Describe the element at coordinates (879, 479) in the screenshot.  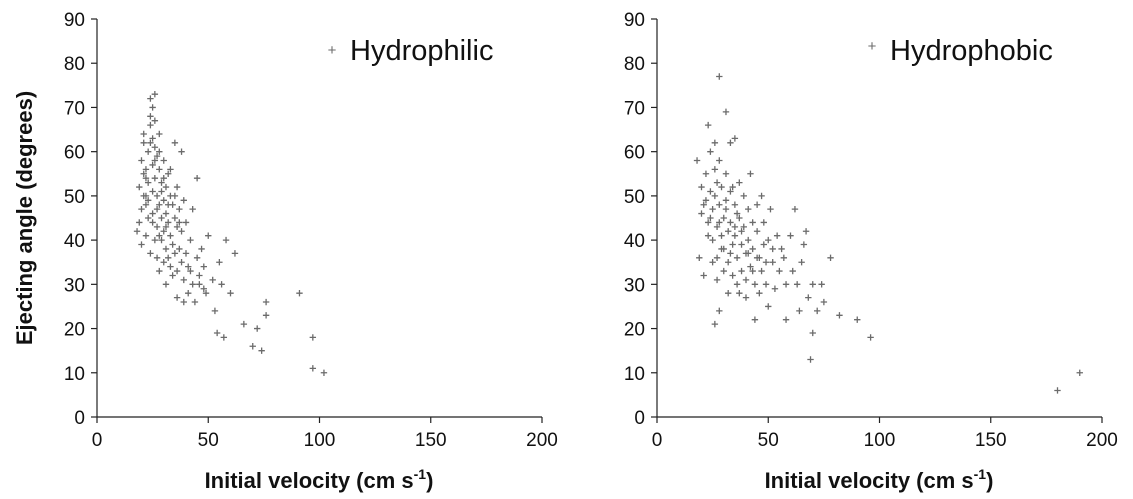
I see `x-axis-title: Initial velocity (cm s-1)` at that location.